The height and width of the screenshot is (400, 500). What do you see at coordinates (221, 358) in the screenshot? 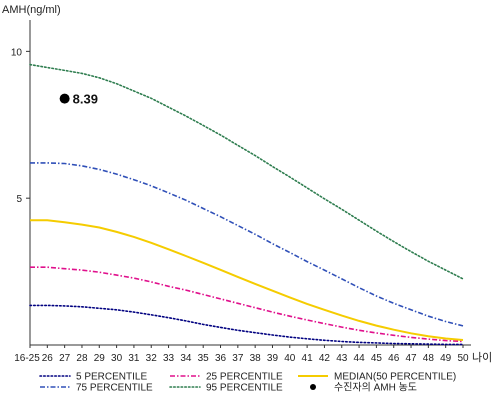
I see `x-tick-label: 36` at bounding box center [221, 358].